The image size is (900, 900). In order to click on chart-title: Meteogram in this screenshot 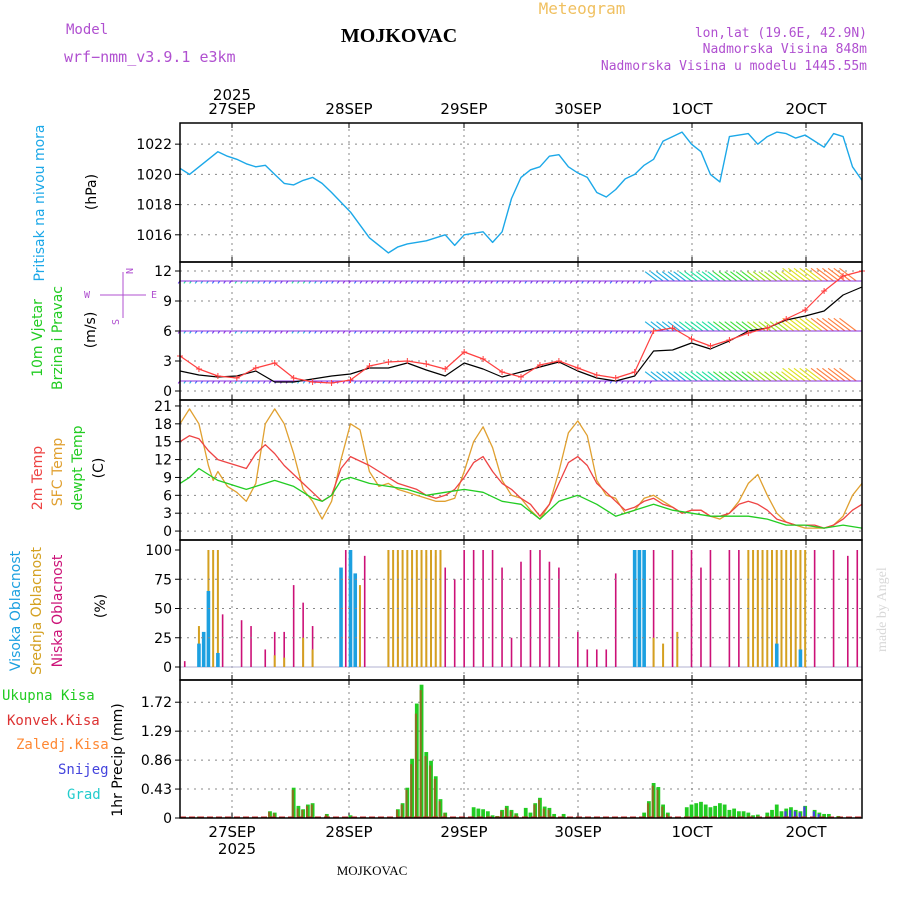, I will do `click(582, 9)`.